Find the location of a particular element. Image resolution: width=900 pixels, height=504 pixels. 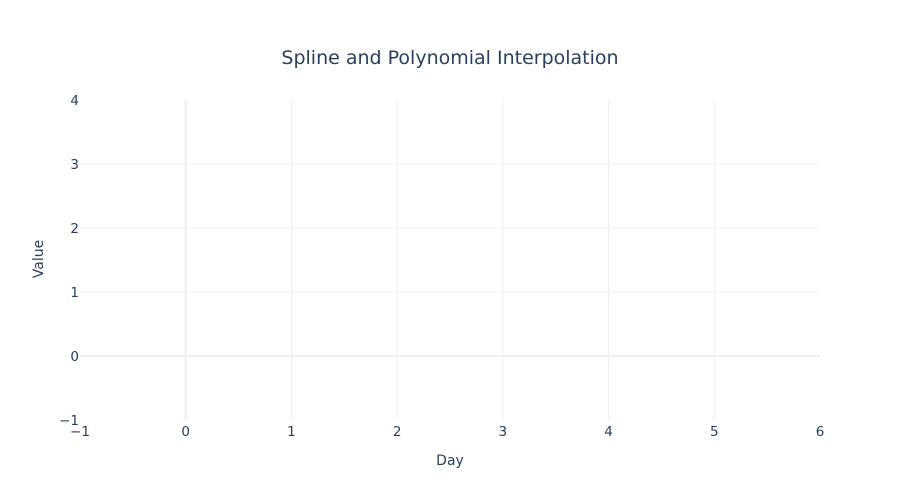

x-axis-title: Day is located at coordinates (450, 461).